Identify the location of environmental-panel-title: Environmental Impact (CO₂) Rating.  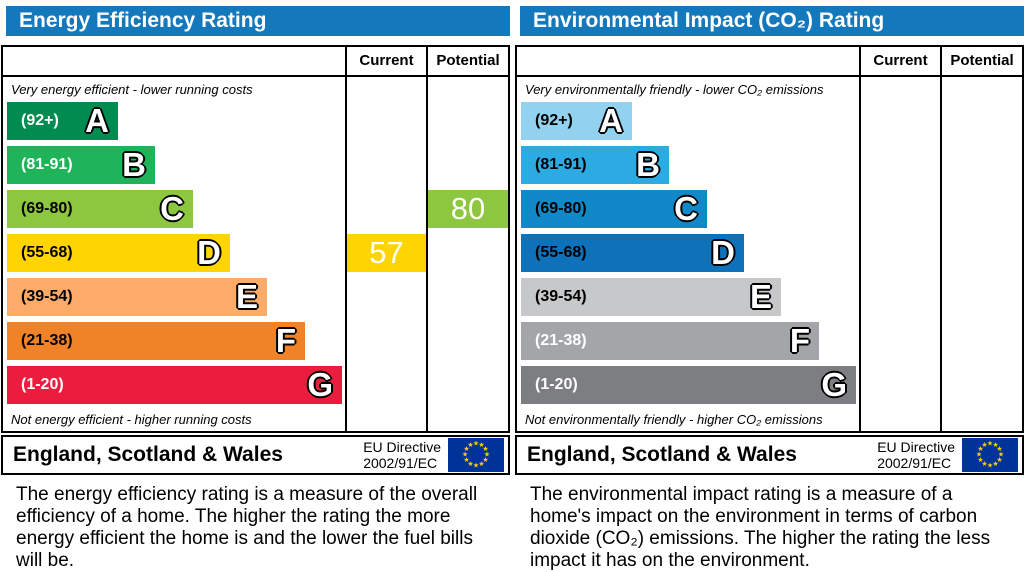
(772, 21).